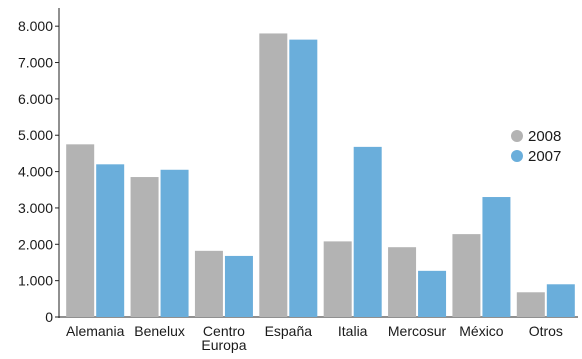 The width and height of the screenshot is (582, 359). What do you see at coordinates (517, 136) in the screenshot?
I see `legend-marker-2008` at bounding box center [517, 136].